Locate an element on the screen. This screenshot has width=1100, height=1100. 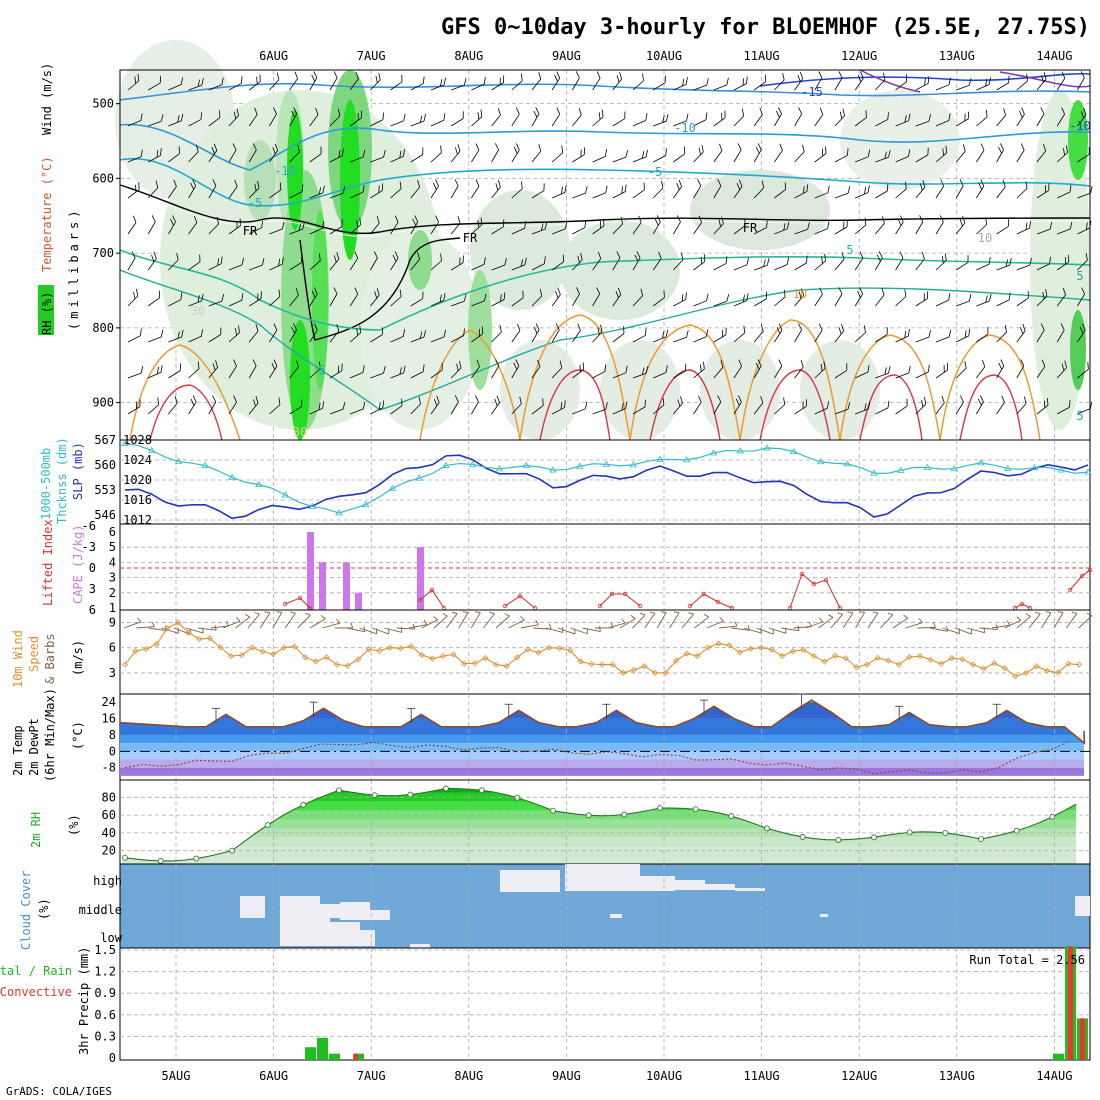
temp-band is located at coordinates (602, 739).